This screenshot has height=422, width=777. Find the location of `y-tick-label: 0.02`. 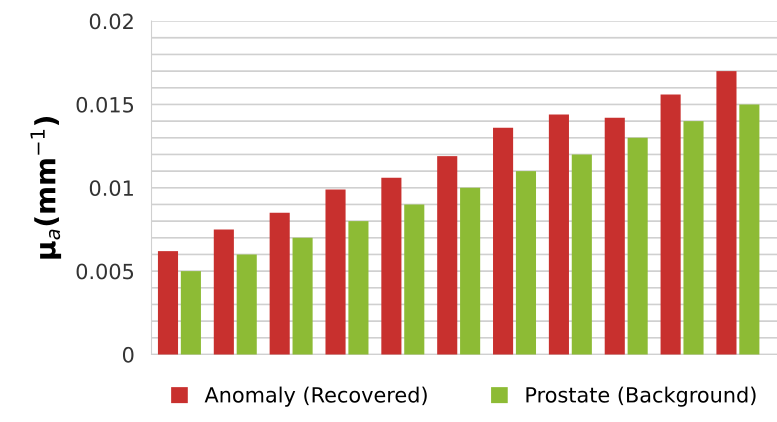

y-tick-label: 0.02 is located at coordinates (111, 22).